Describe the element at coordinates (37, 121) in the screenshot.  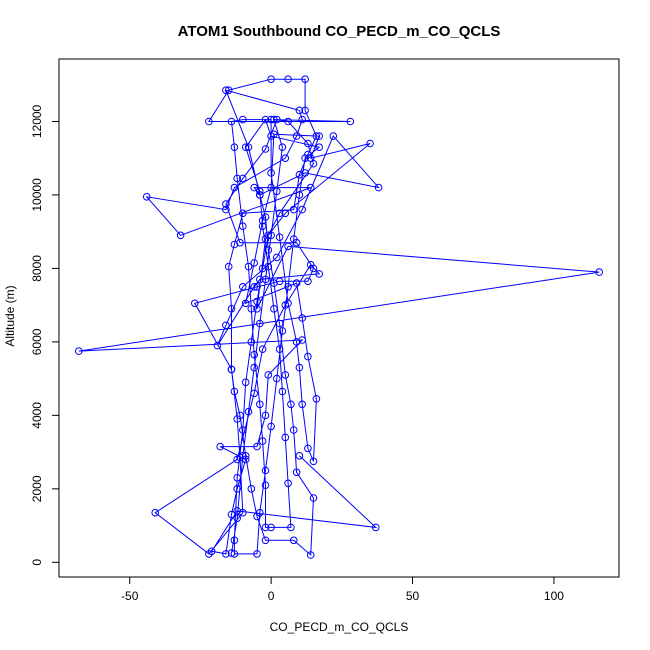
I see `y-tick-label: 12000` at that location.